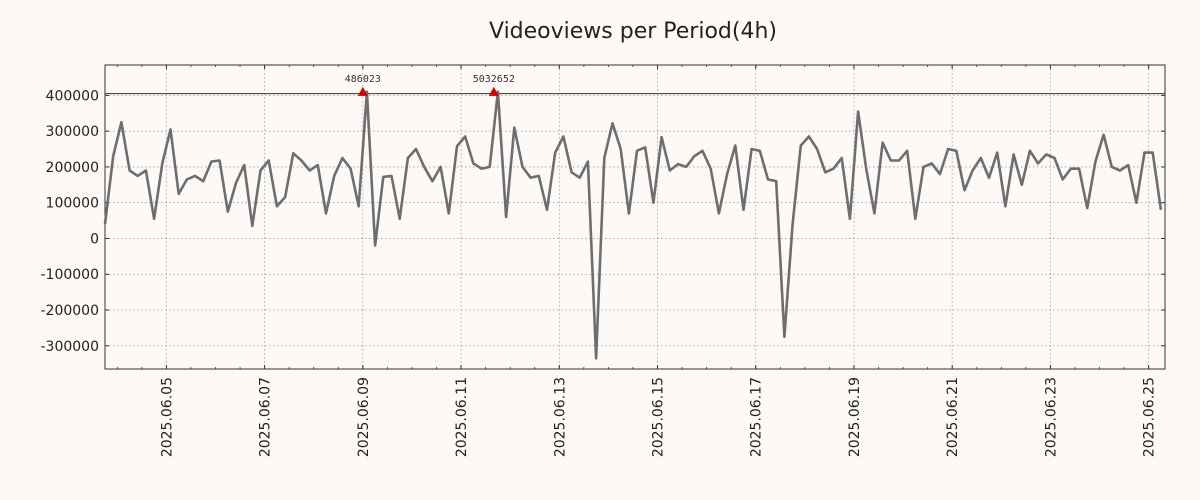 Image resolution: width=1200 pixels, height=500 pixels. Describe the element at coordinates (167, 417) in the screenshot. I see `x-tick-label: 2025.06.05` at that location.